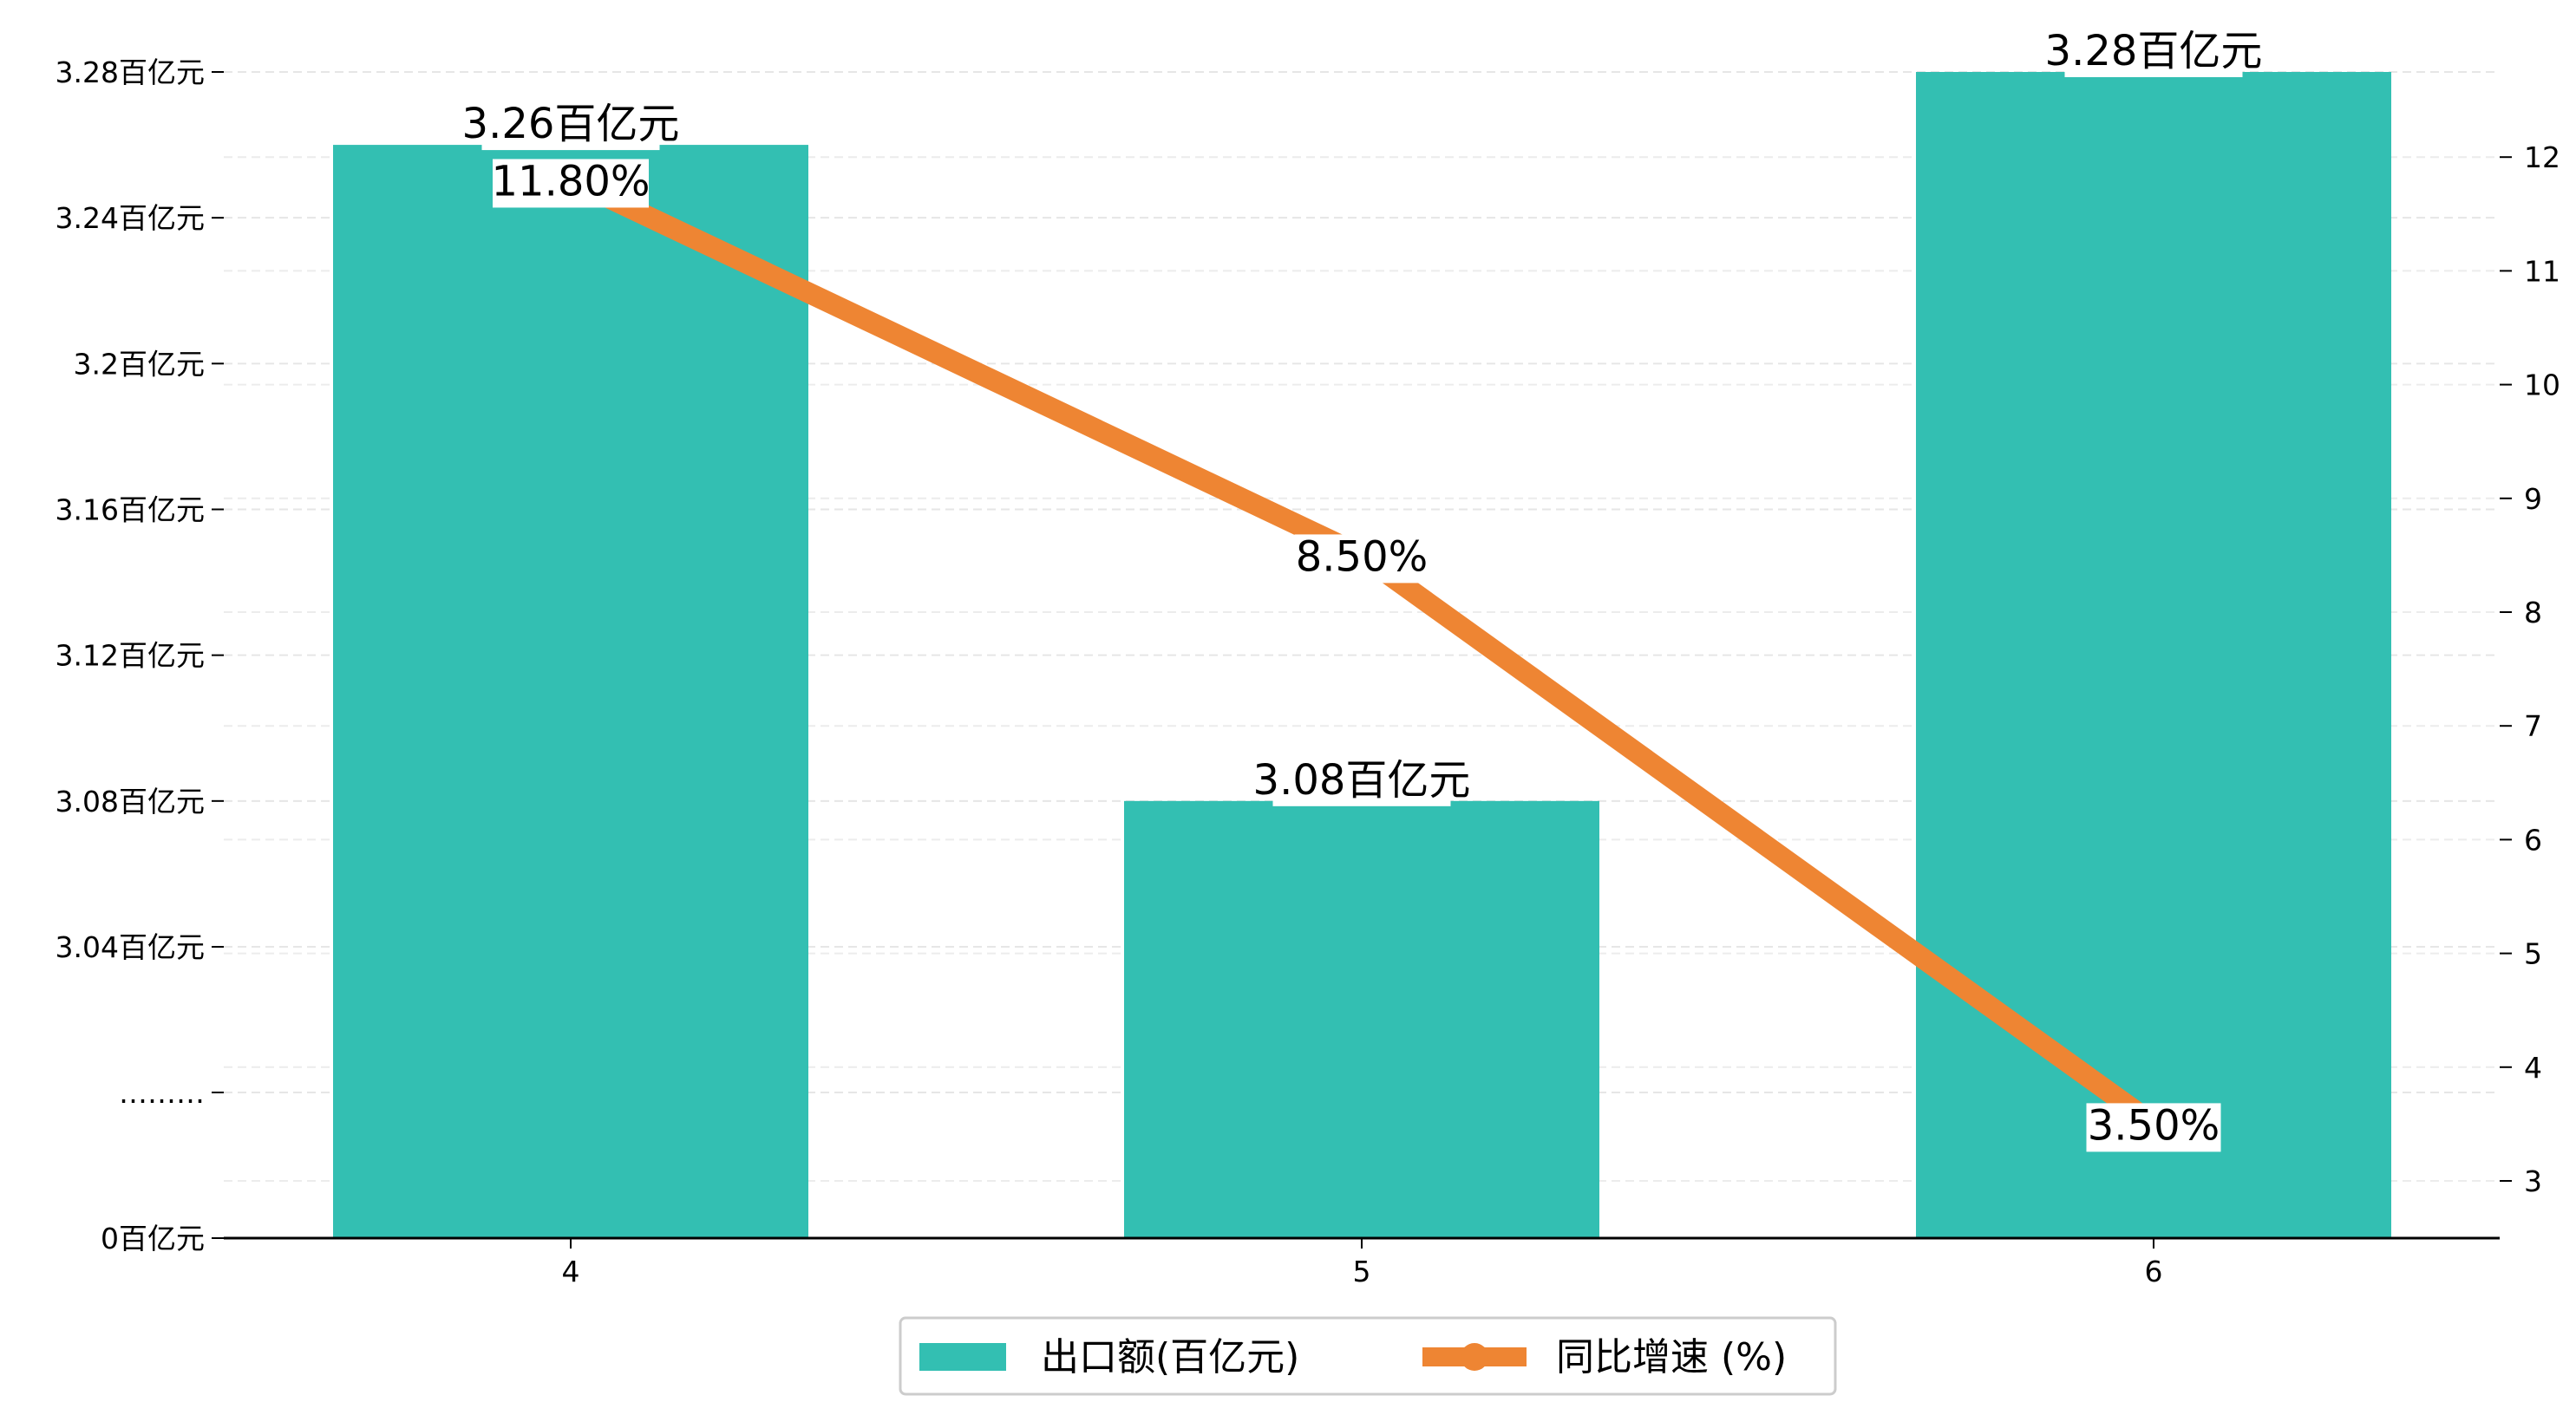 The image size is (2576, 1415). I want to click on right-tick-label: 5, so click(2533, 954).